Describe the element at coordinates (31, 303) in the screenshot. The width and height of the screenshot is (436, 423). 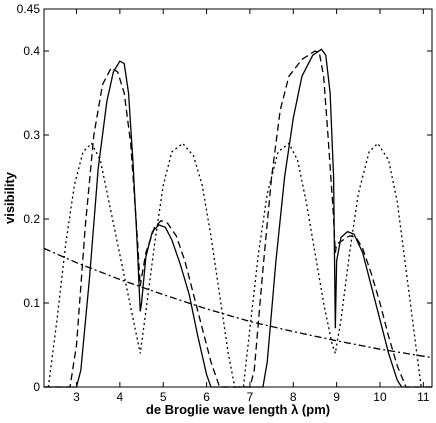
I see `y-tick-label: 0.1` at that location.